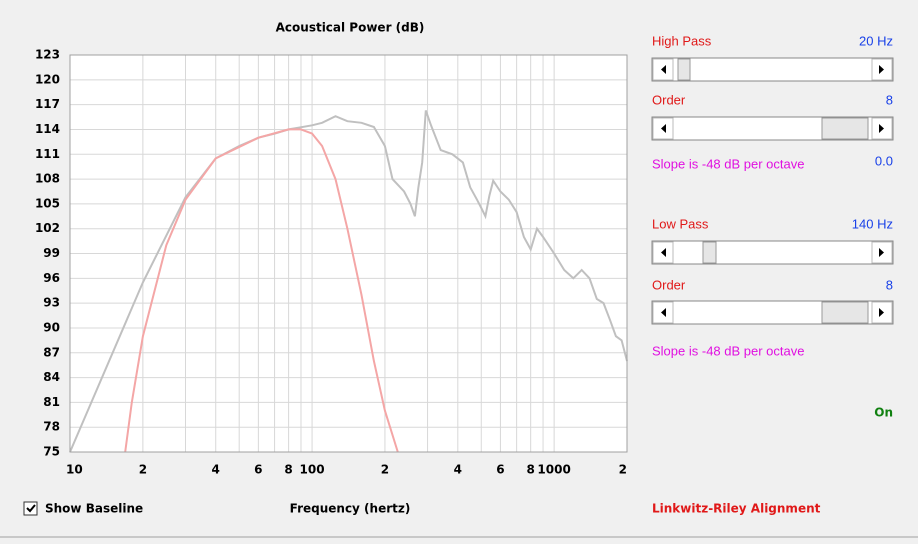 The image size is (918, 544). What do you see at coordinates (51, 402) in the screenshot?
I see `y-tick-label: 81` at bounding box center [51, 402].